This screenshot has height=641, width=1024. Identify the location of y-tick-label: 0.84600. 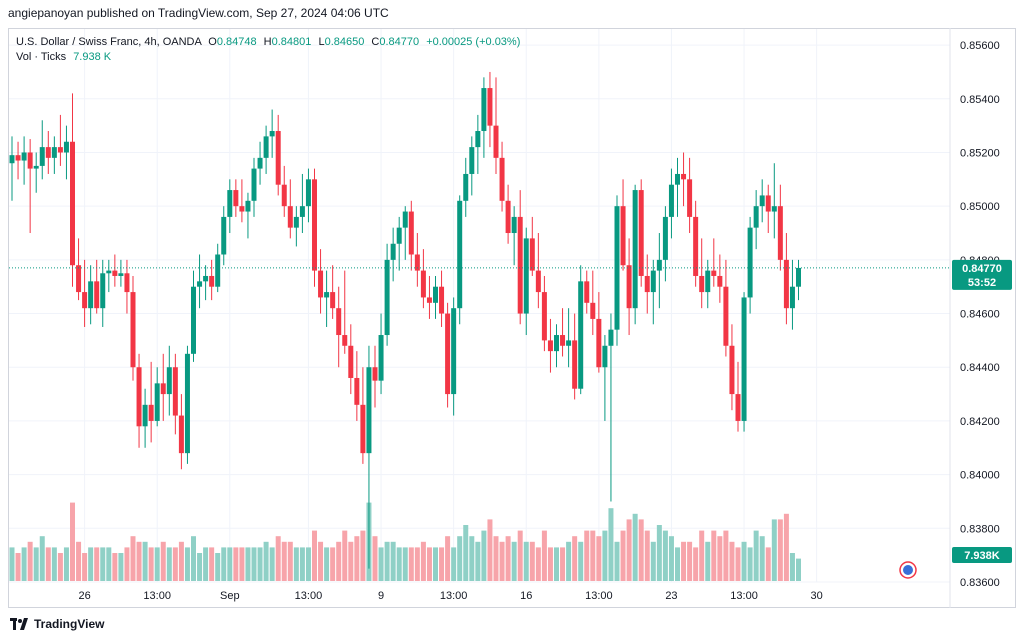
(980, 315).